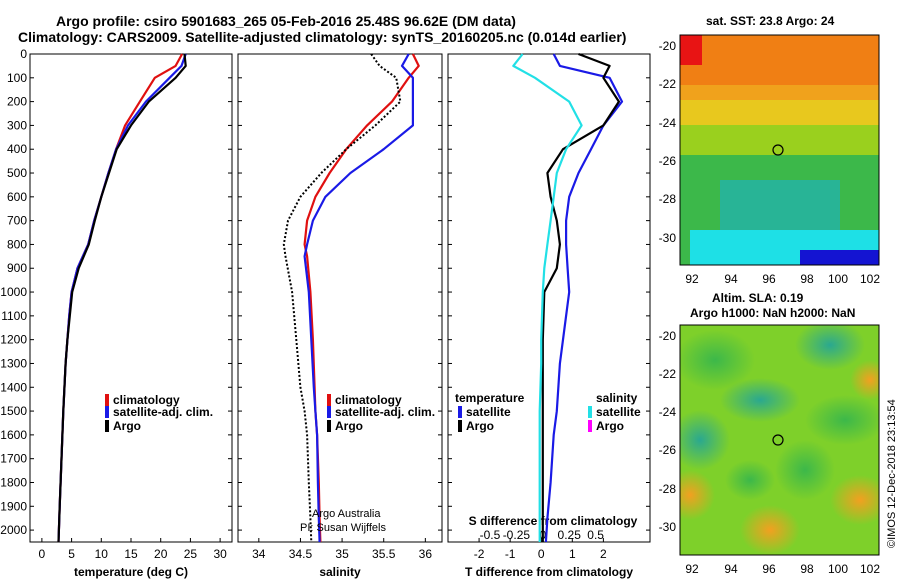 This screenshot has width=900, height=580. Describe the element at coordinates (772, 313) in the screenshot. I see `sla-map-title2: Argo h1000: NaN h2000: NaN` at that location.